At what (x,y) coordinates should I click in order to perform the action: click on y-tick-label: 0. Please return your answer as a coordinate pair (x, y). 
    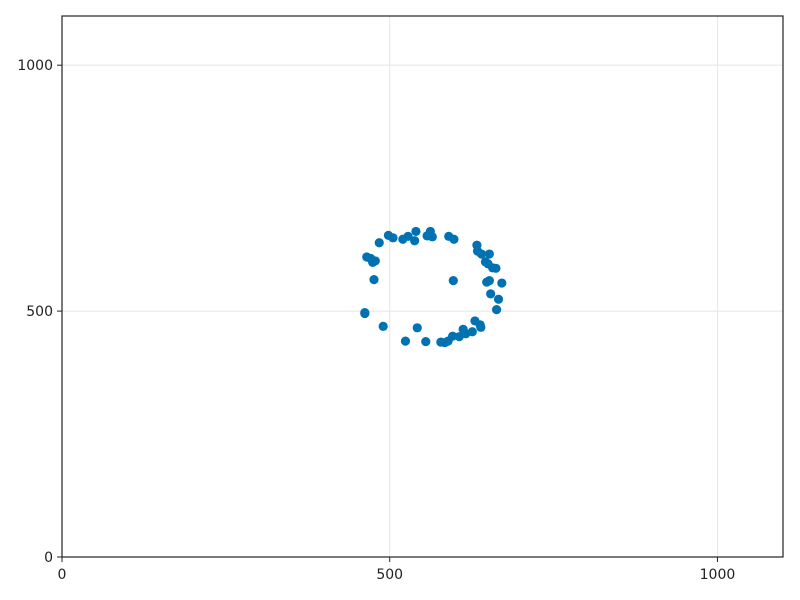
    Looking at the image, I should click on (48, 558).